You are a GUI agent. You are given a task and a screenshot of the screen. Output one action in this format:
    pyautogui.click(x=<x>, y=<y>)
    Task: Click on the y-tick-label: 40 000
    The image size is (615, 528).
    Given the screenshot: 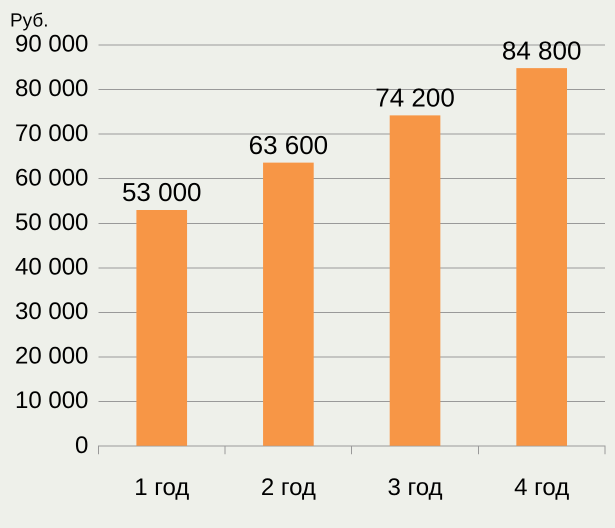 What is the action you would take?
    pyautogui.click(x=51, y=267)
    